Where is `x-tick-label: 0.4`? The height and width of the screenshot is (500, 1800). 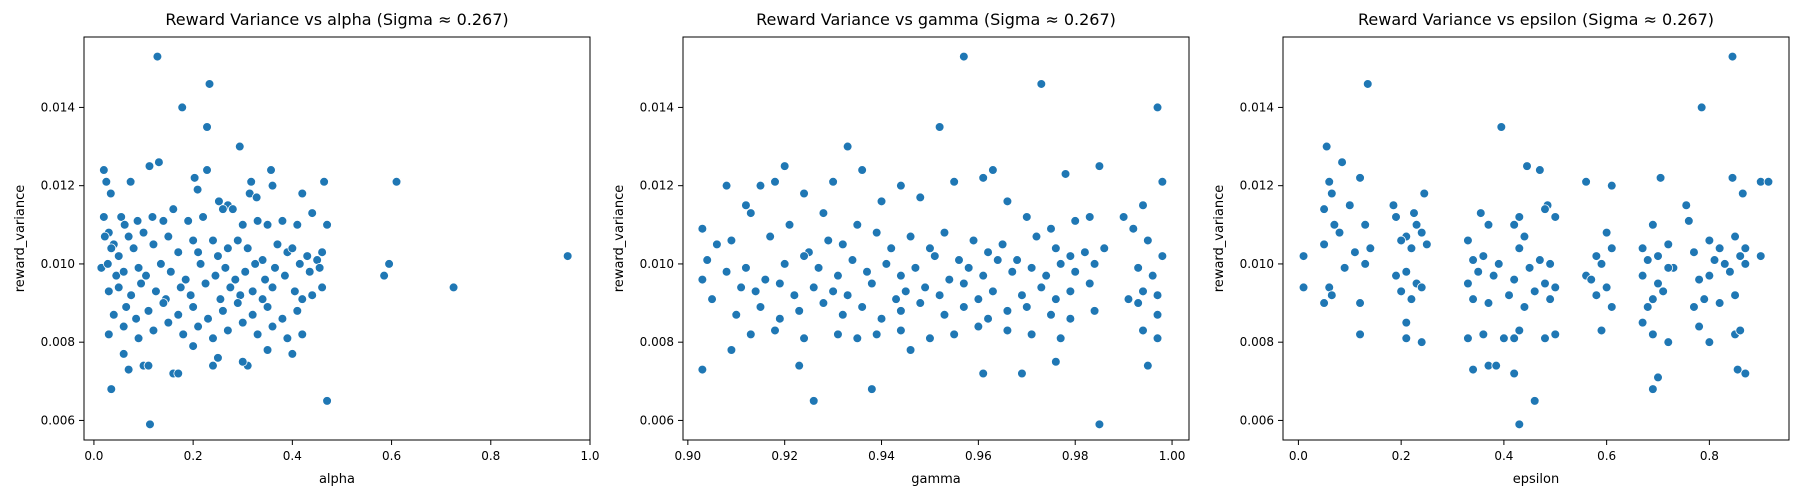 x-tick-label: 0.4 is located at coordinates (1503, 456).